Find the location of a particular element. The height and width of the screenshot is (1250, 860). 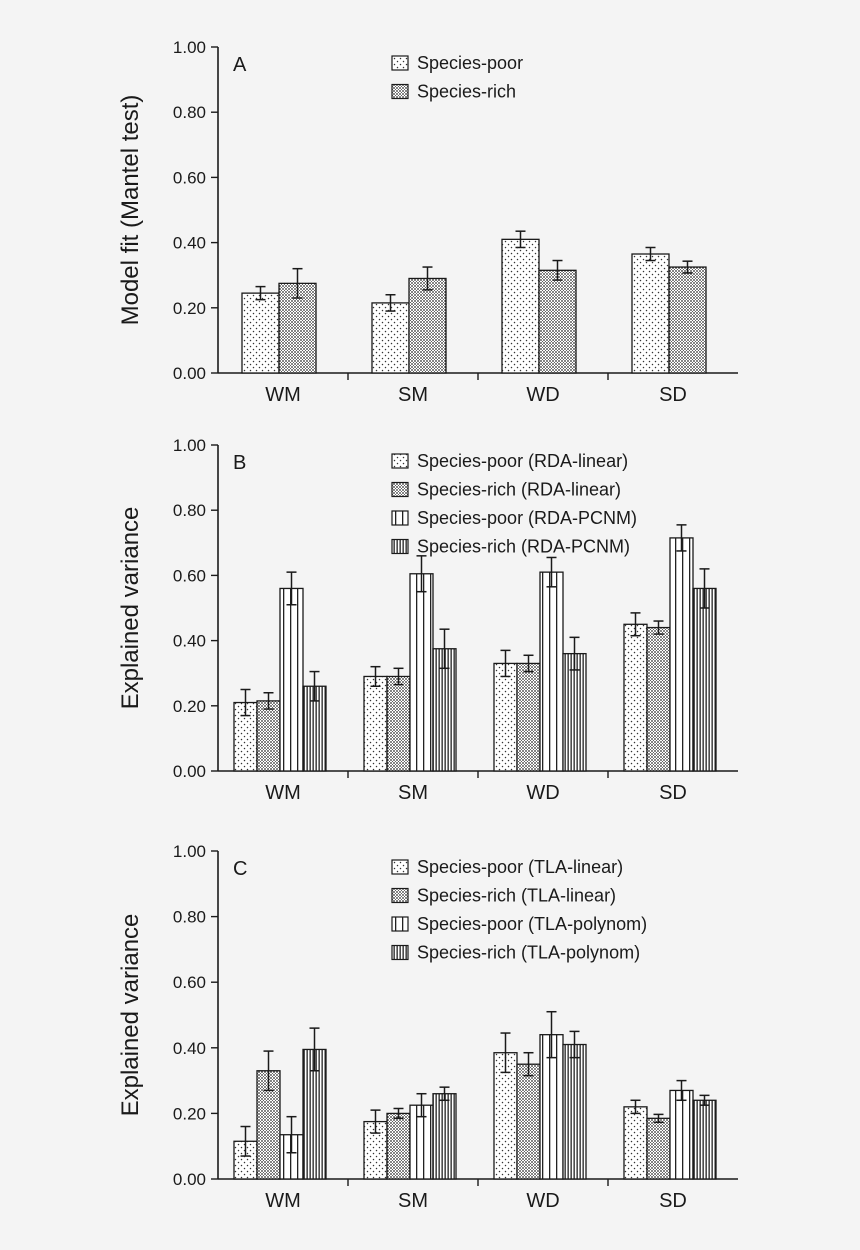

legend-label: Species-poor (RDA-linear) is located at coordinates (522, 461).